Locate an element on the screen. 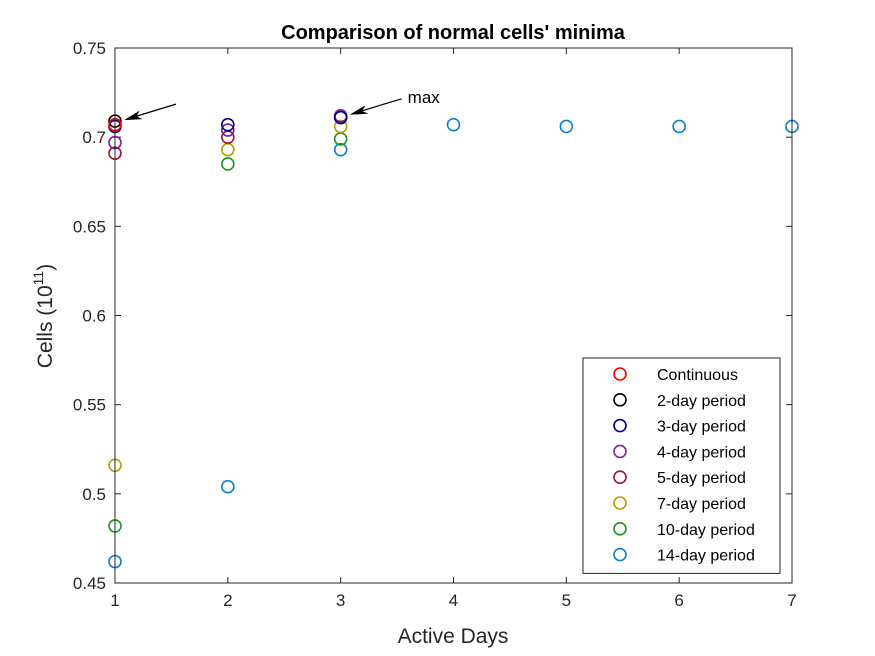 The width and height of the screenshot is (875, 656). annotations: max is located at coordinates (282, 104).